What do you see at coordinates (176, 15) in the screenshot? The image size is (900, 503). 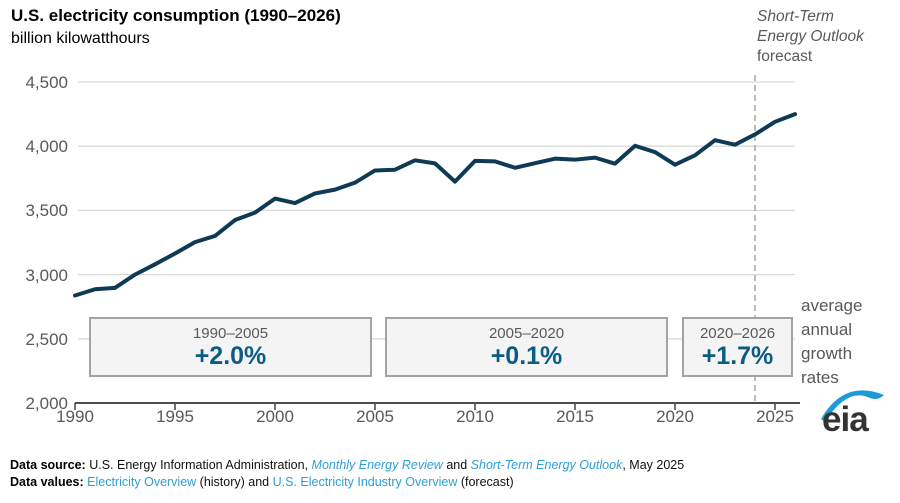 I see `chart-title: U.S. electricity consumption (1990–2026)` at bounding box center [176, 15].